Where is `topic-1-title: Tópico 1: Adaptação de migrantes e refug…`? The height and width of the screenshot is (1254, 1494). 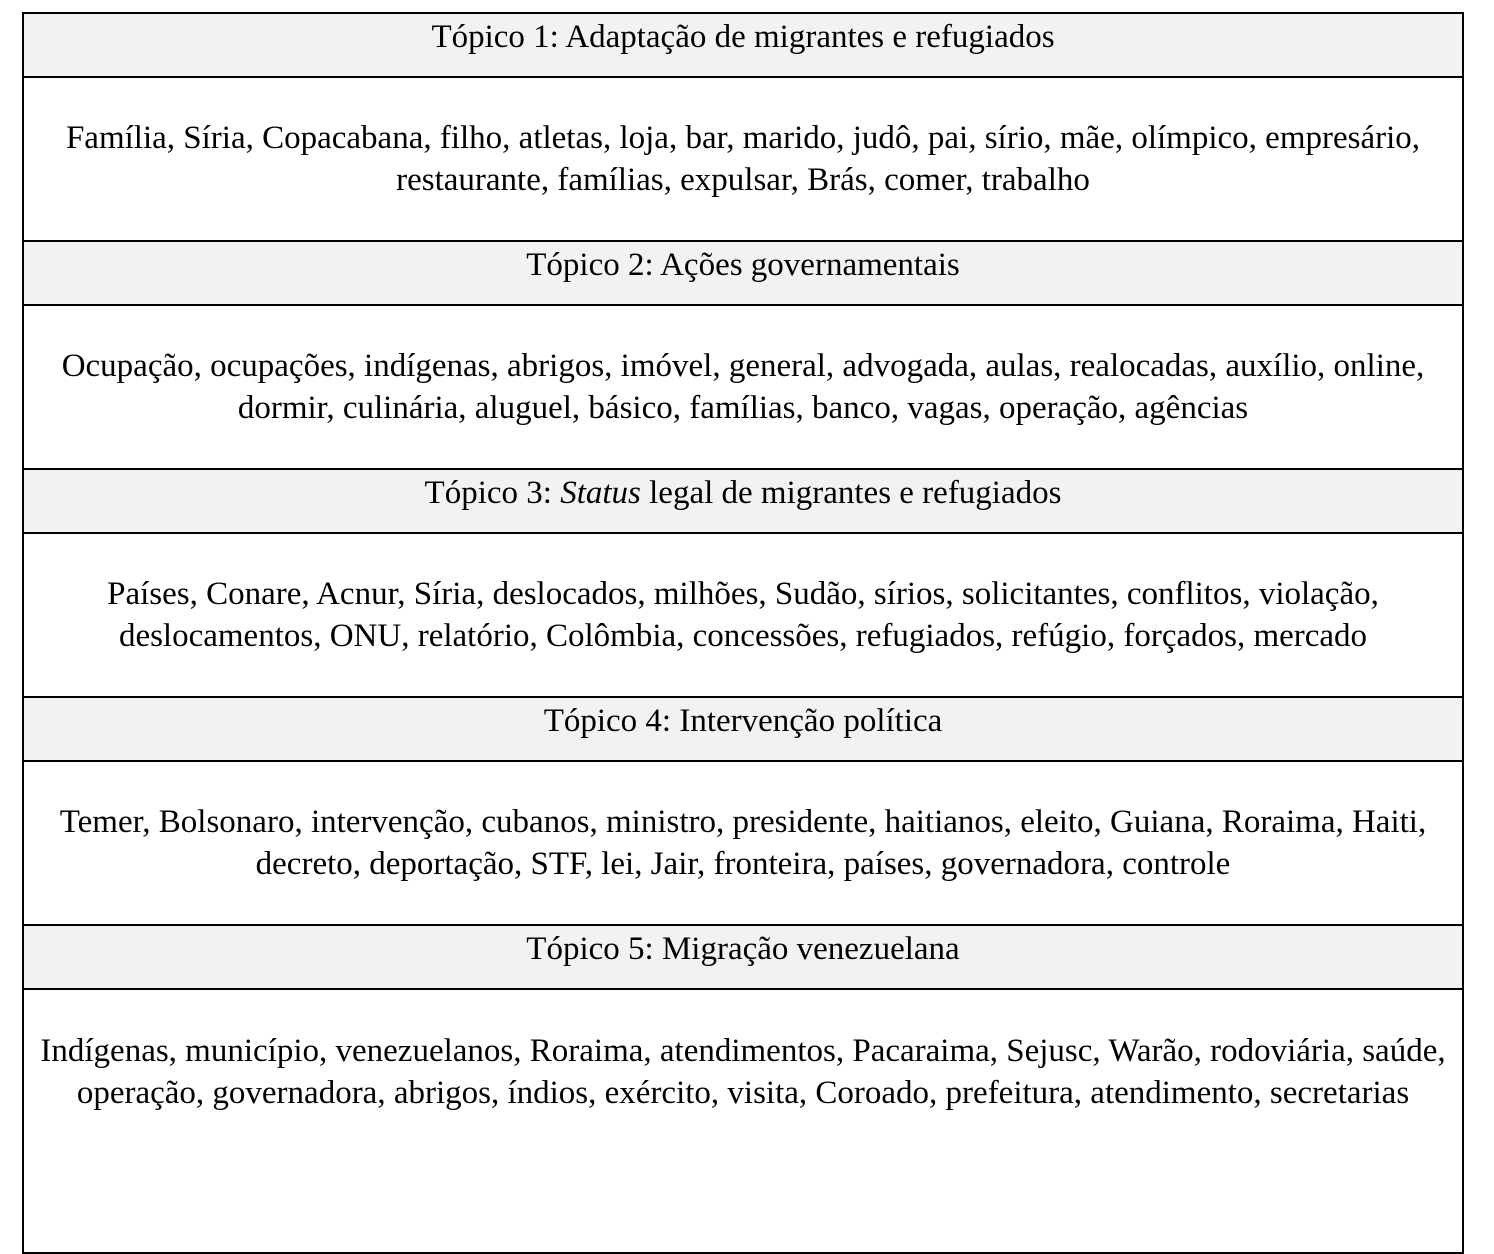
topic-1-title: Tópico 1: Adaptação de migrantes e refug… is located at coordinates (743, 45).